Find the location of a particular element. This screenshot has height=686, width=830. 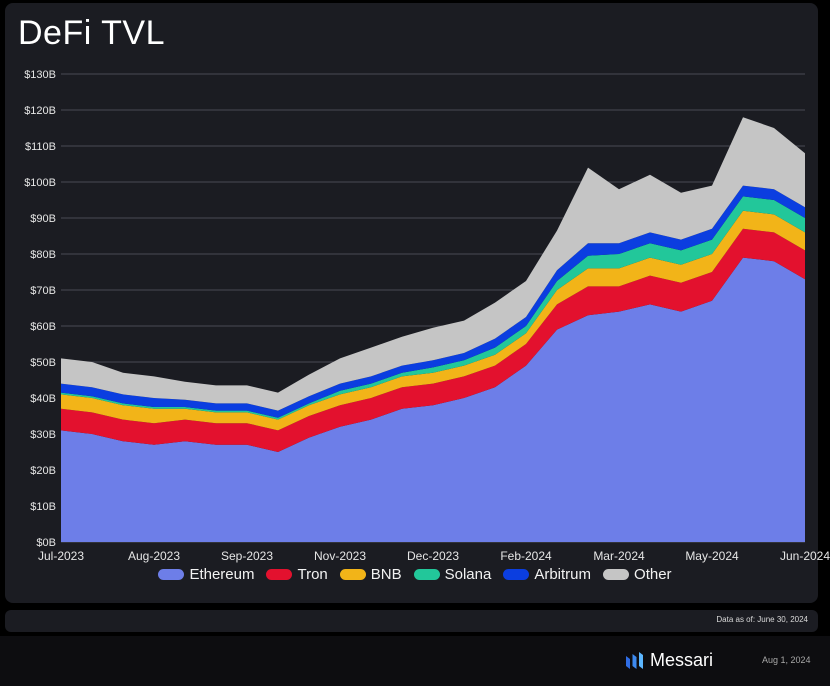

x-tick-label: Feb-2024 is located at coordinates (526, 556).